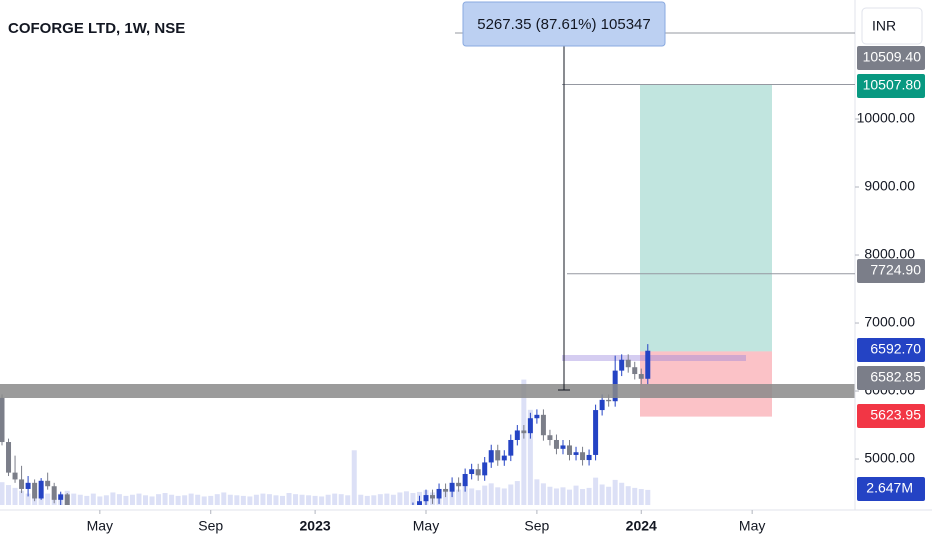 The height and width of the screenshot is (550, 932). I want to click on y-tick-label: 8000.00, so click(889, 254).